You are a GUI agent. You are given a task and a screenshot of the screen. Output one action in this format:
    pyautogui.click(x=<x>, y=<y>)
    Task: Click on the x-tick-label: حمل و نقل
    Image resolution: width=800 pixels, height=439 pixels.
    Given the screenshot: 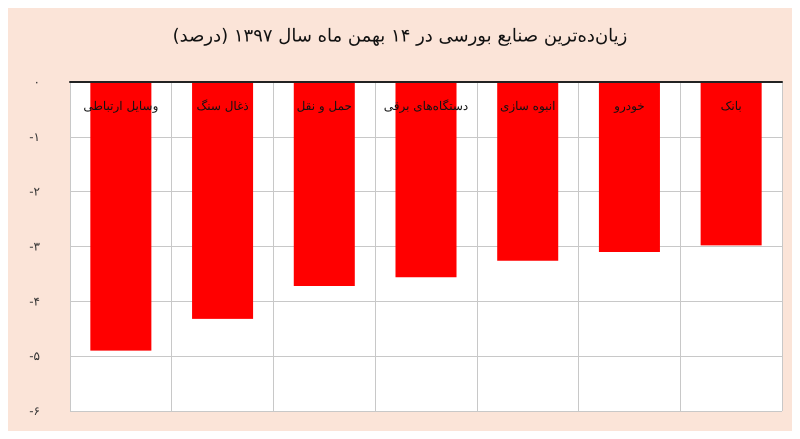 What is the action you would take?
    pyautogui.click(x=324, y=106)
    